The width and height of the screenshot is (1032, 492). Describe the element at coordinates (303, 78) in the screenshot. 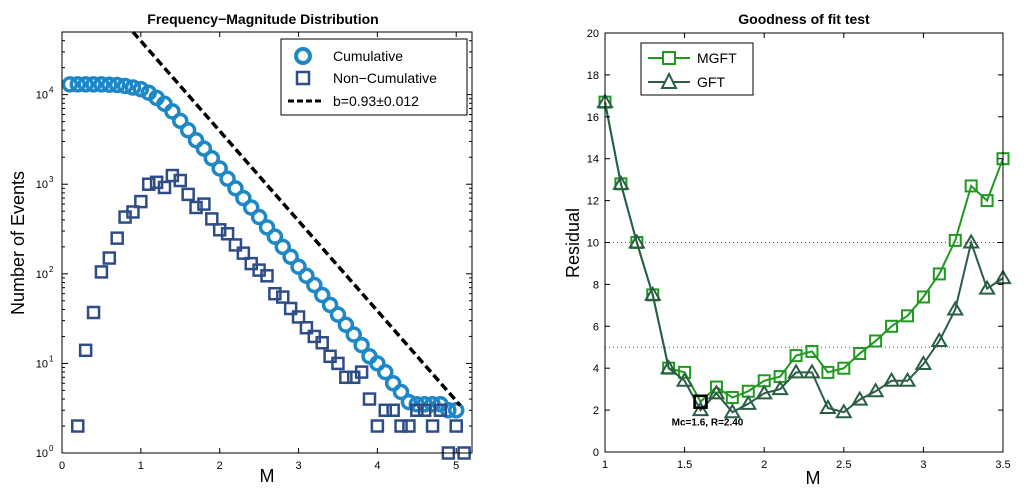

I see `legend-noncumulative-marker` at that location.